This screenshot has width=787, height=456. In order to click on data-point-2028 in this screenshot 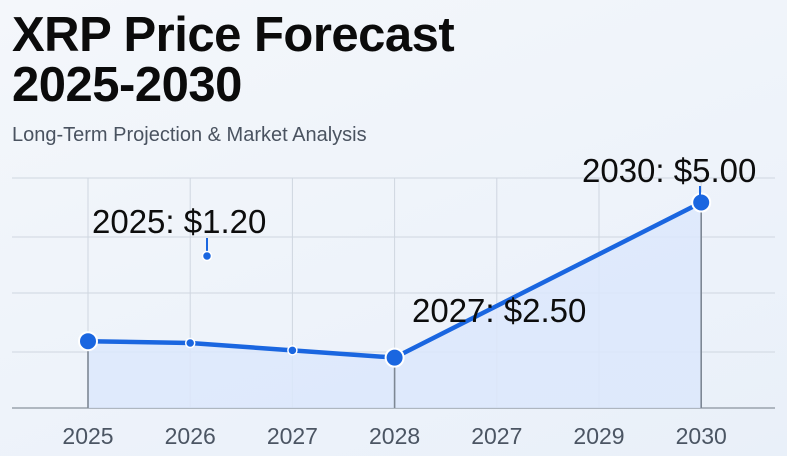, I will do `click(394, 357)`.